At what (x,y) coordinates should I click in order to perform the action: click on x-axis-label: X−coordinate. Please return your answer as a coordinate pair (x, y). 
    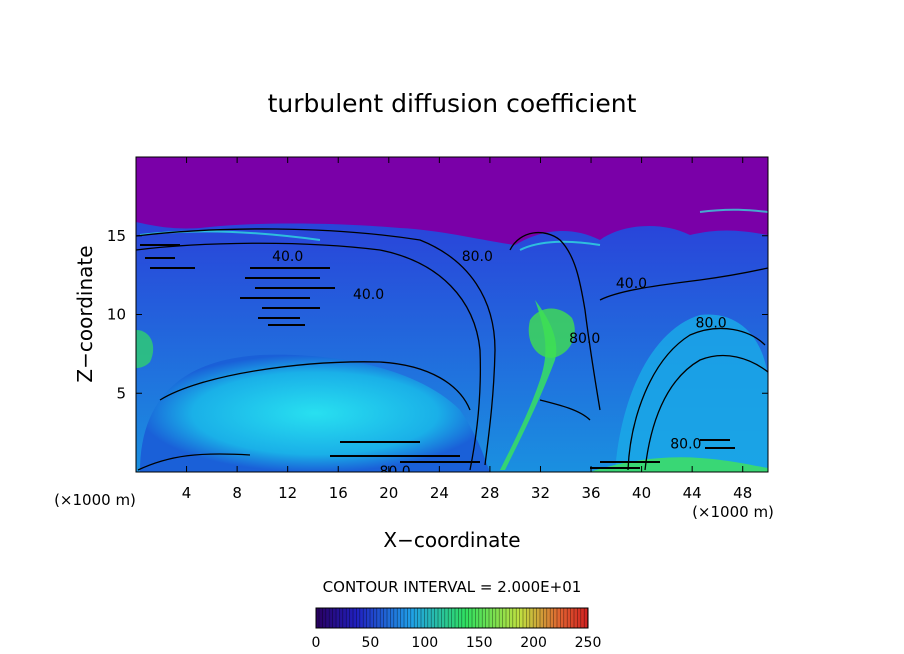
    Looking at the image, I should click on (451, 540).